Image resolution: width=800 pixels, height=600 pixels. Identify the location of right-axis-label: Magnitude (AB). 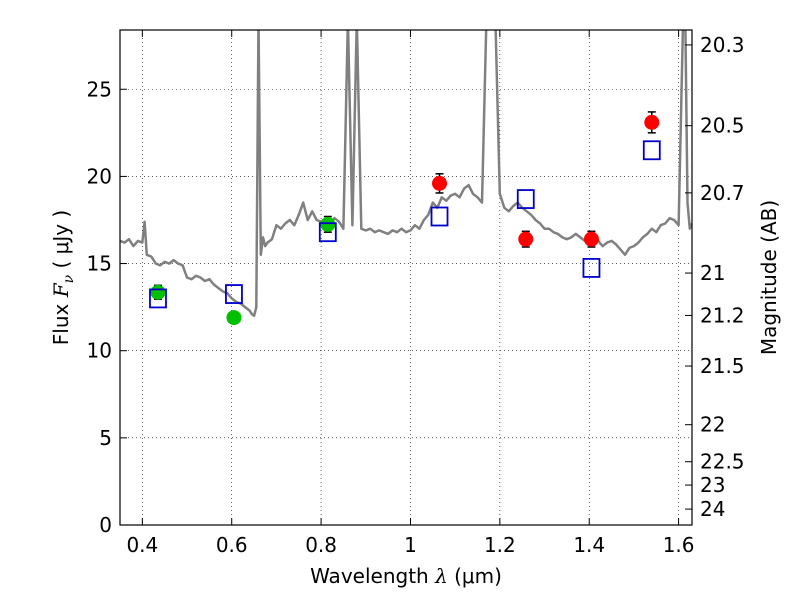
(769, 277).